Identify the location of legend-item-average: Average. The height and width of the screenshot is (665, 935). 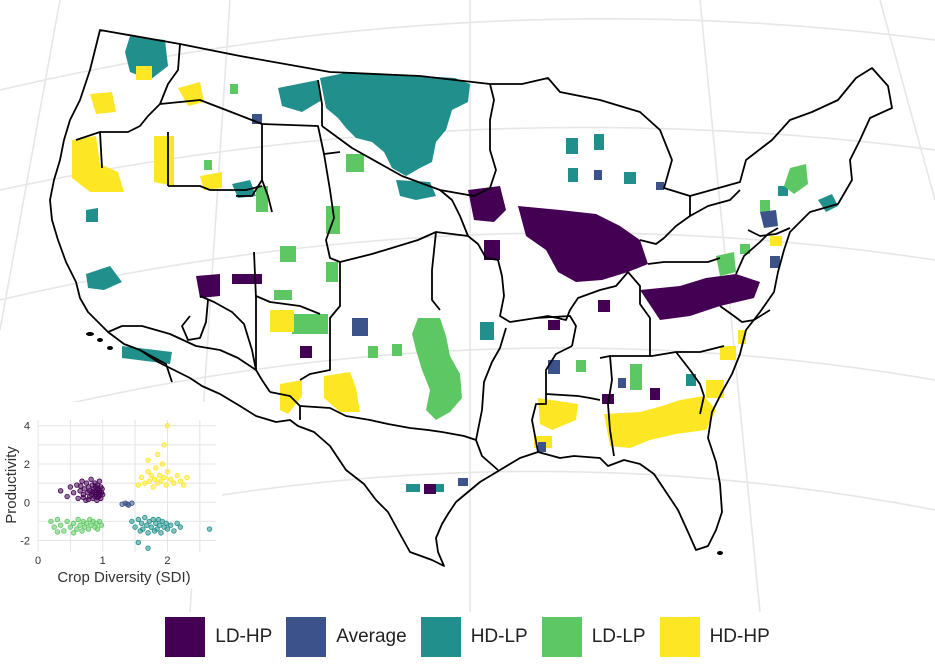
(346, 637).